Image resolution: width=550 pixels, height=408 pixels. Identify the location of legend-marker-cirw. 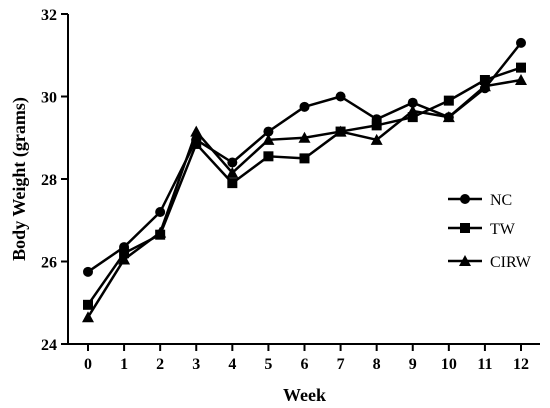
(465, 260).